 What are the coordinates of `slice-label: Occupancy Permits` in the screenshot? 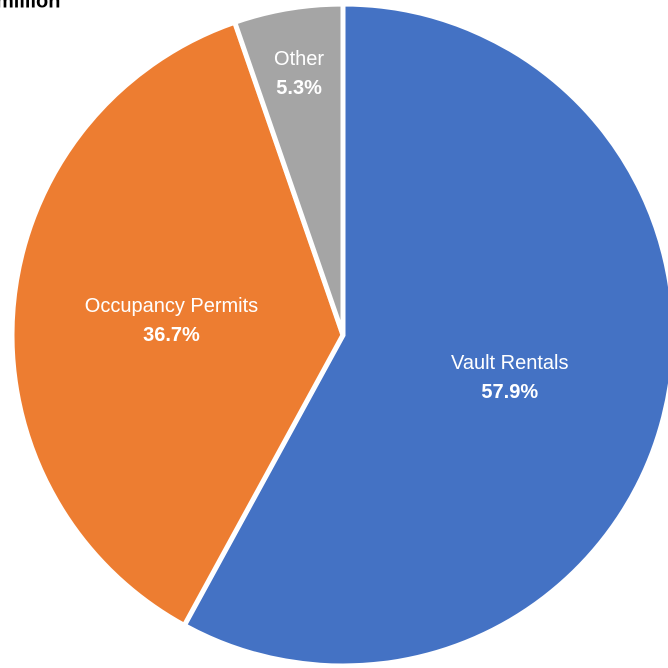 It's located at (171, 306).